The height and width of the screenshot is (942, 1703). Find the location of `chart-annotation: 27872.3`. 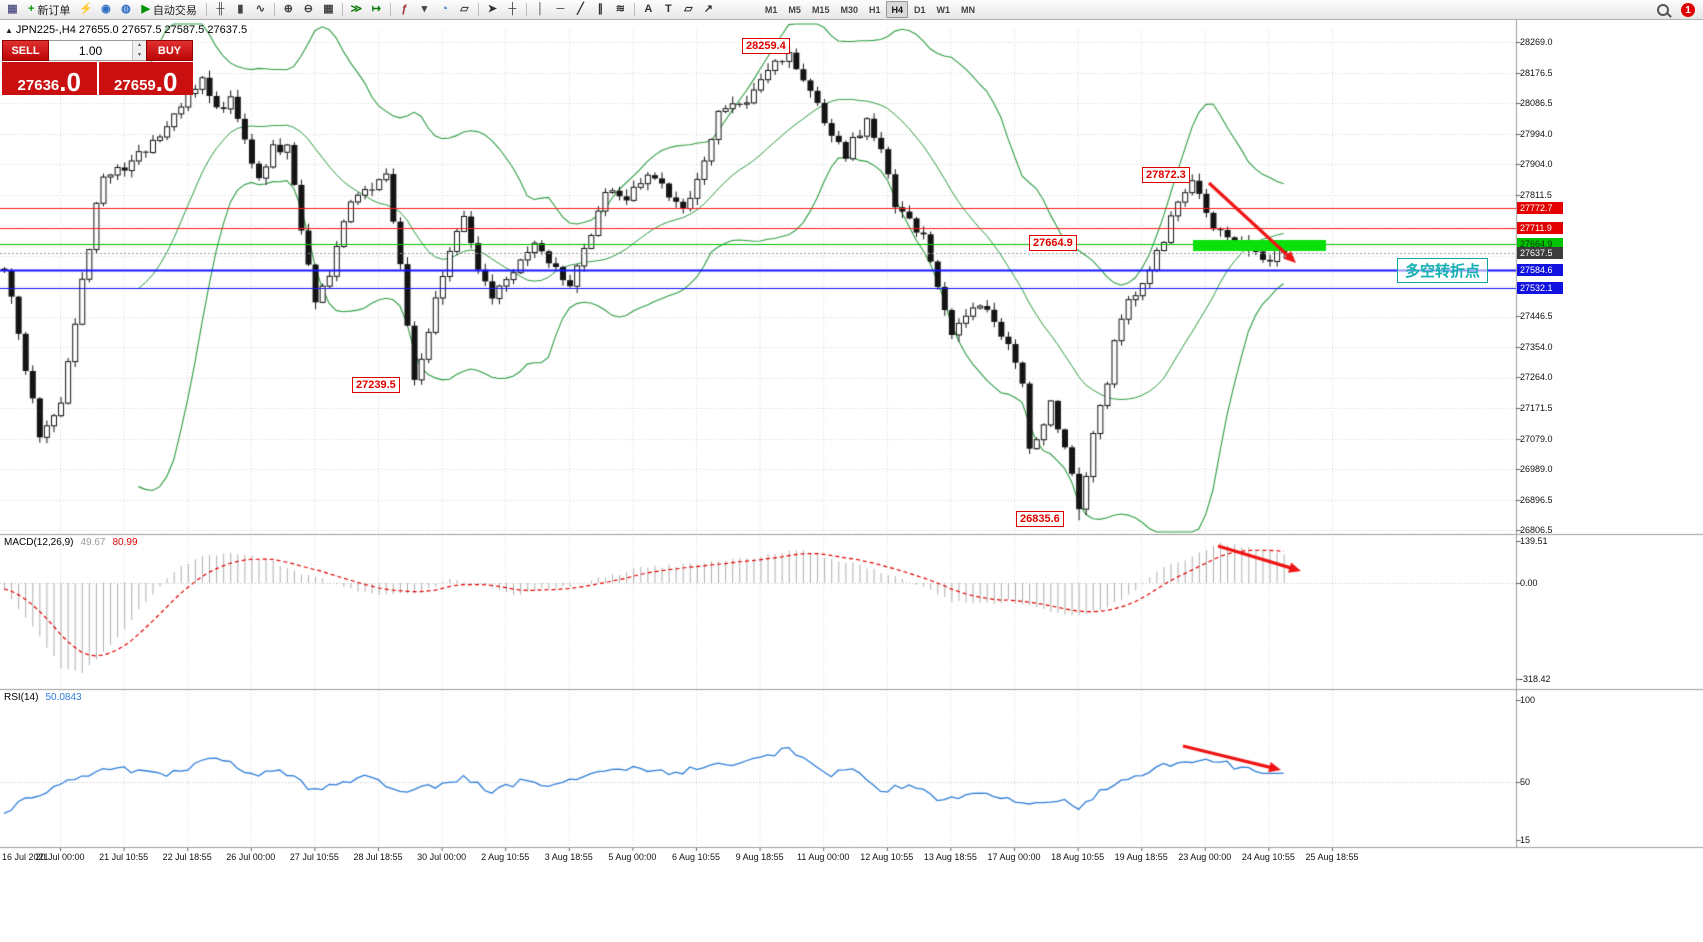

chart-annotation: 27872.3 is located at coordinates (1166, 175).